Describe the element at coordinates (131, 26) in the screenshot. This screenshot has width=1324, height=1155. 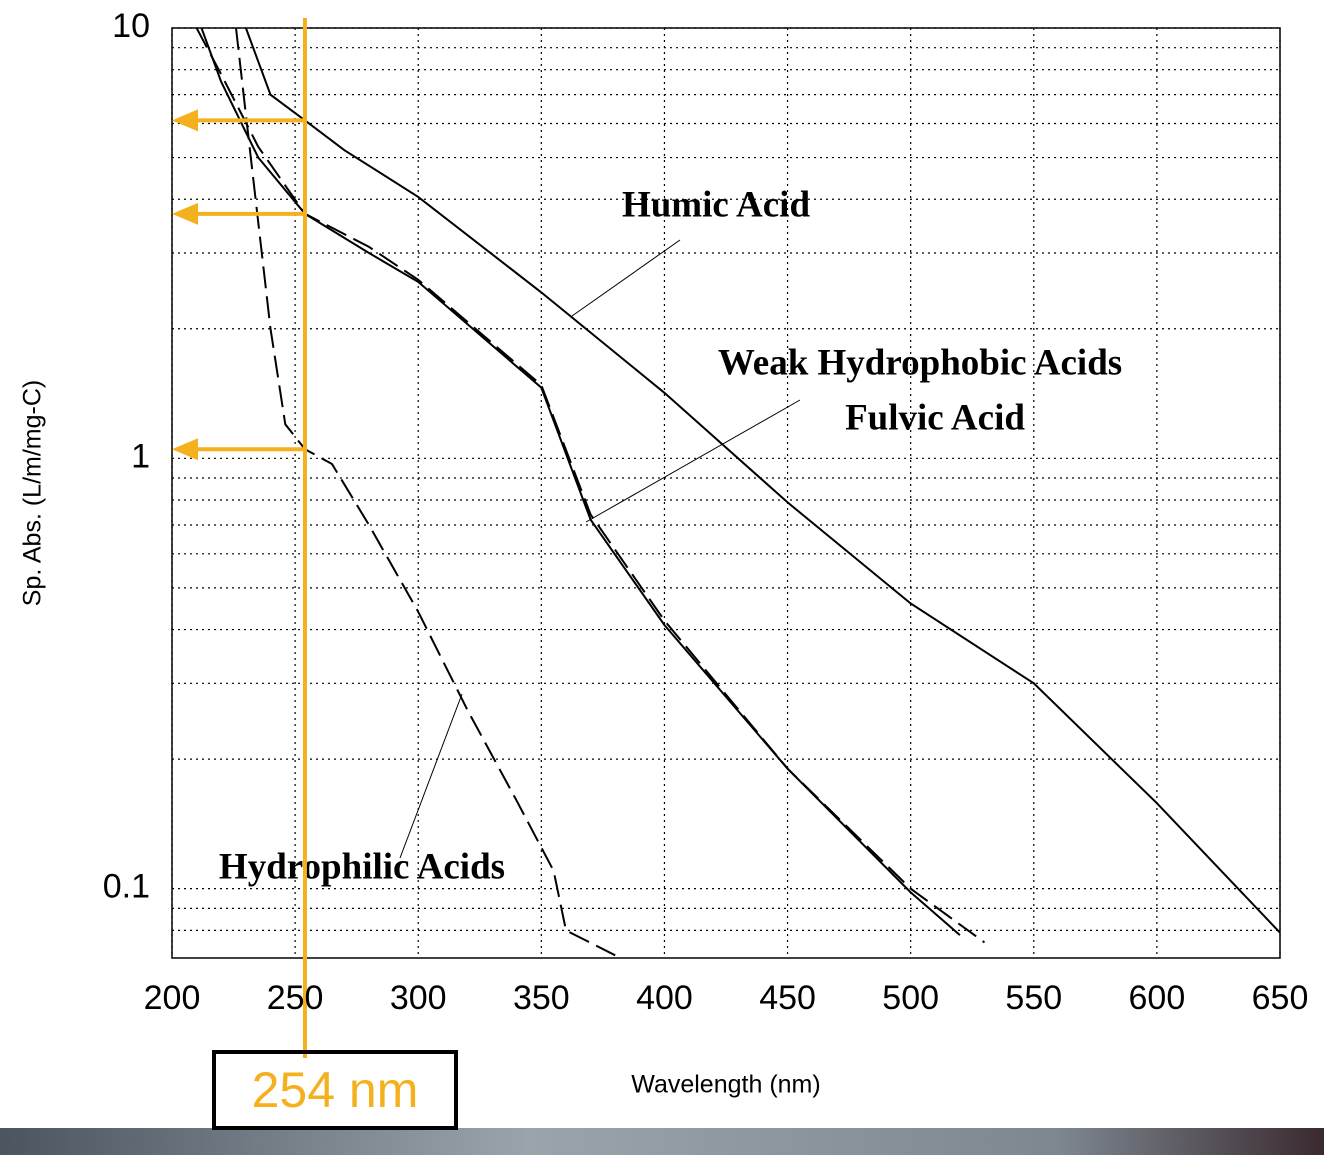
I see `y-tick-label: 10` at that location.